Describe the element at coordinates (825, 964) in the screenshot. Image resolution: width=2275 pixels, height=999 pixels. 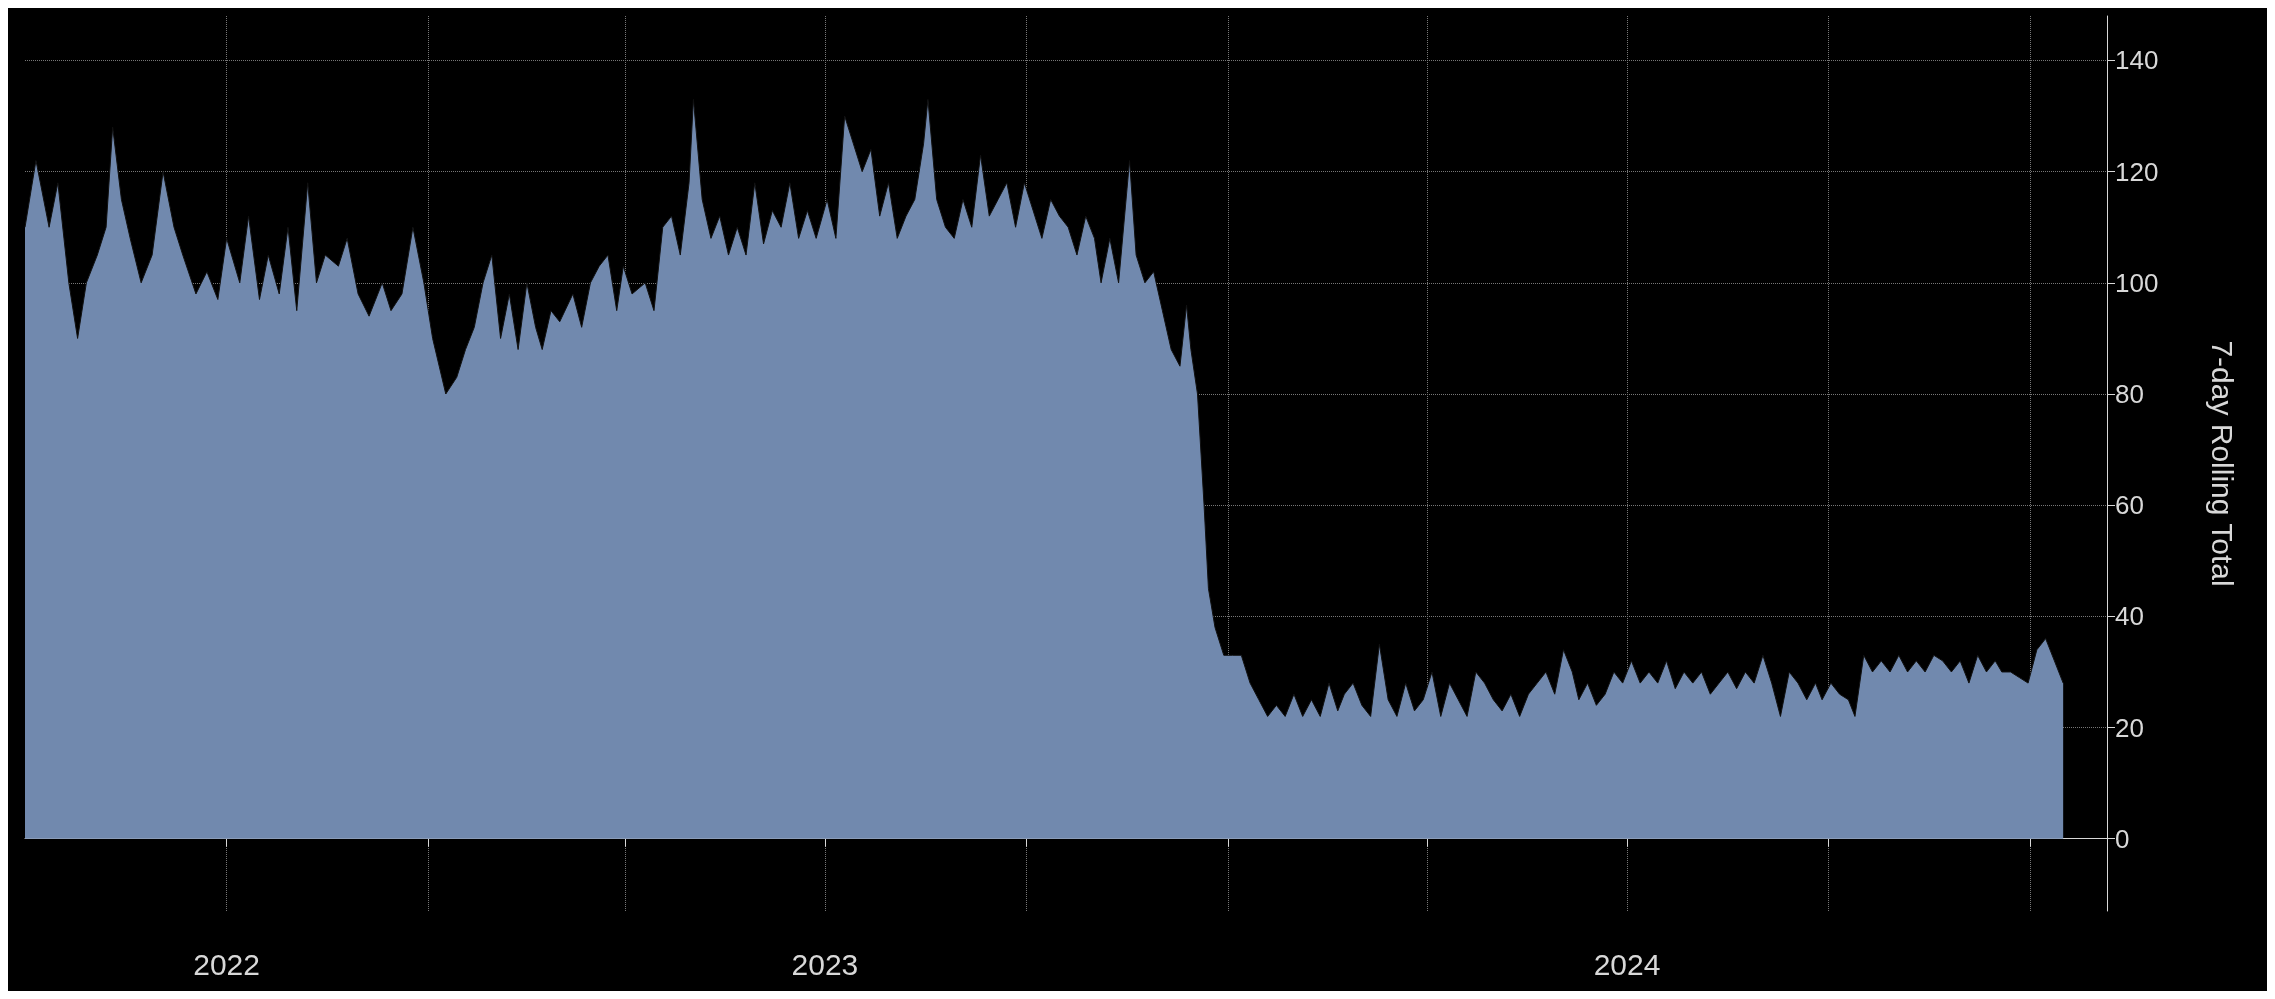
I see `x-tick-label: 2023` at that location.